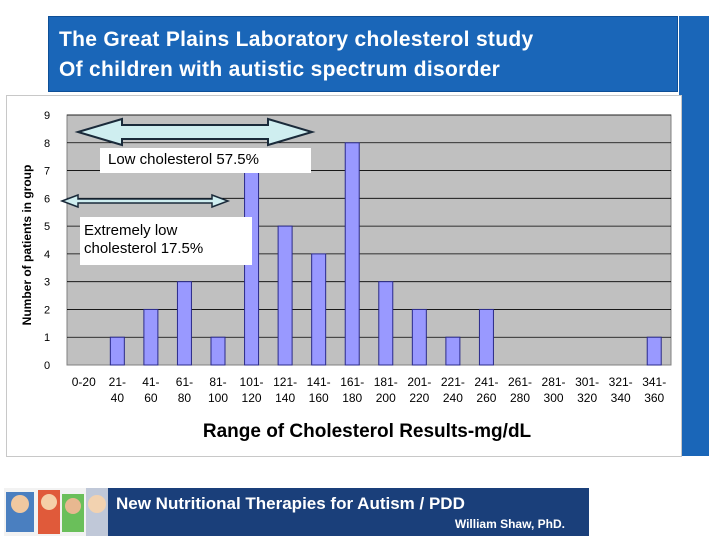 This screenshot has width=720, height=540. Describe the element at coordinates (117, 382) in the screenshot. I see `x-tick-label: 21-` at that location.